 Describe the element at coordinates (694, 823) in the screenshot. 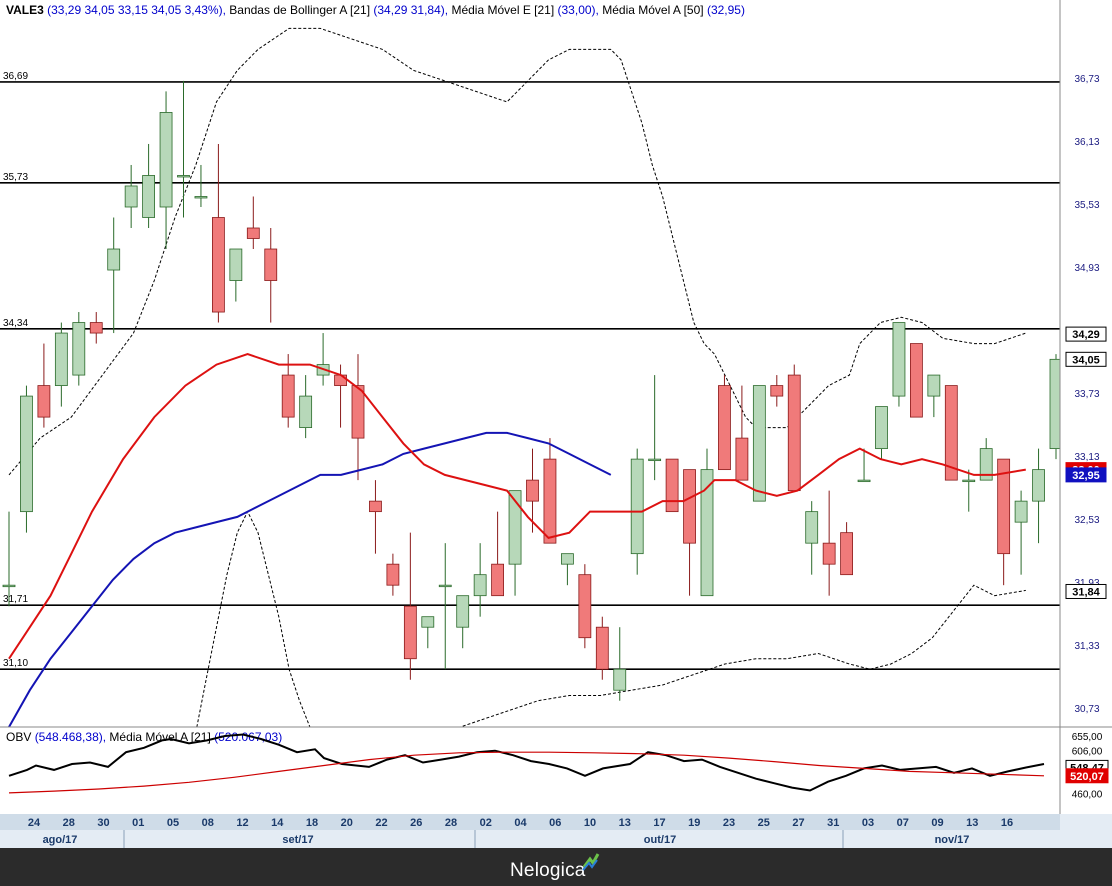

I see `date-tick-label: 19` at that location.